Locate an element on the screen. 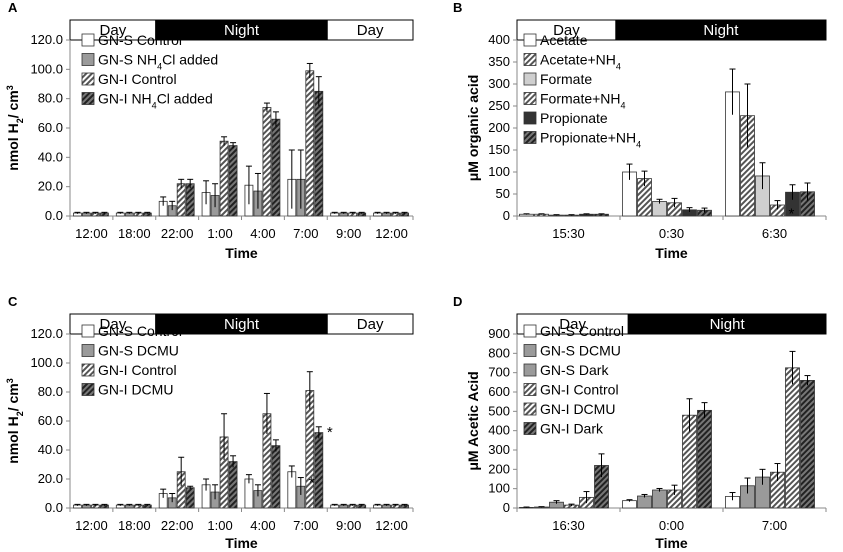 The width and height of the screenshot is (843, 552). daynight-segment-night is located at coordinates (721, 30).